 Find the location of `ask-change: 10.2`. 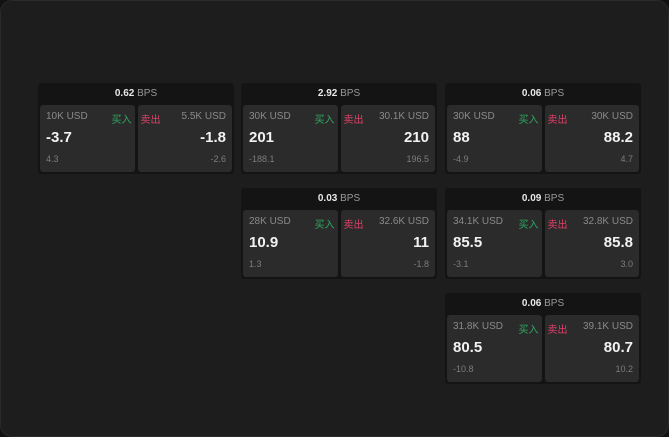

ask-change: 10.2 is located at coordinates (624, 369).